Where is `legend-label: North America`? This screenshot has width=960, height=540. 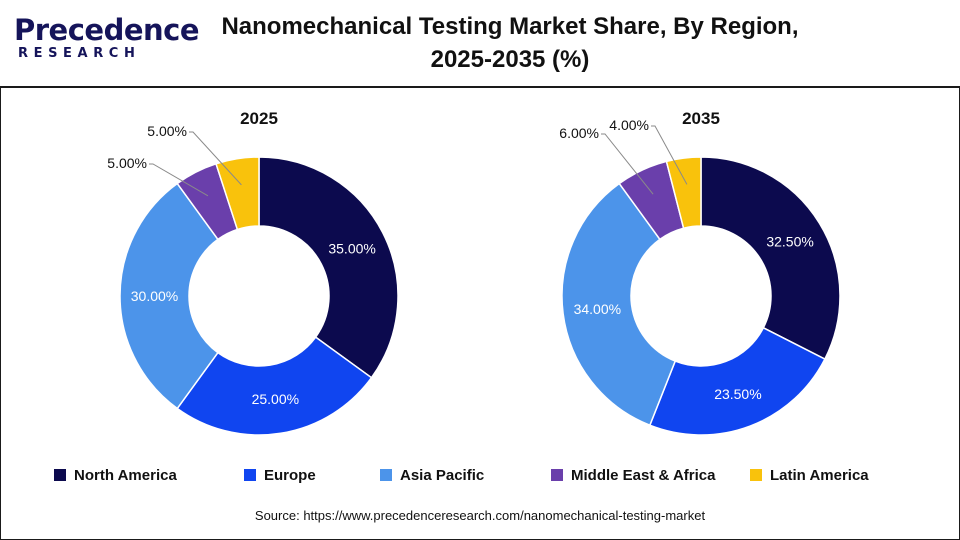
legend-label: North America is located at coordinates (125, 475).